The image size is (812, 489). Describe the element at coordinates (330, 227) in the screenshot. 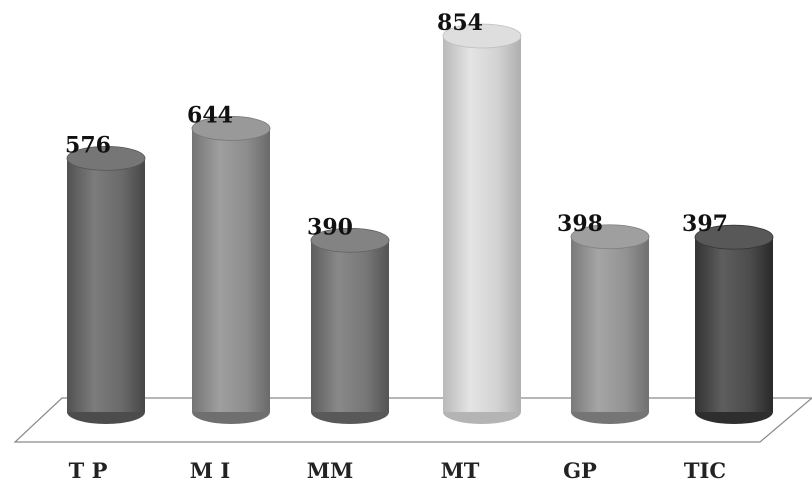

I see `data-label: 390` at that location.